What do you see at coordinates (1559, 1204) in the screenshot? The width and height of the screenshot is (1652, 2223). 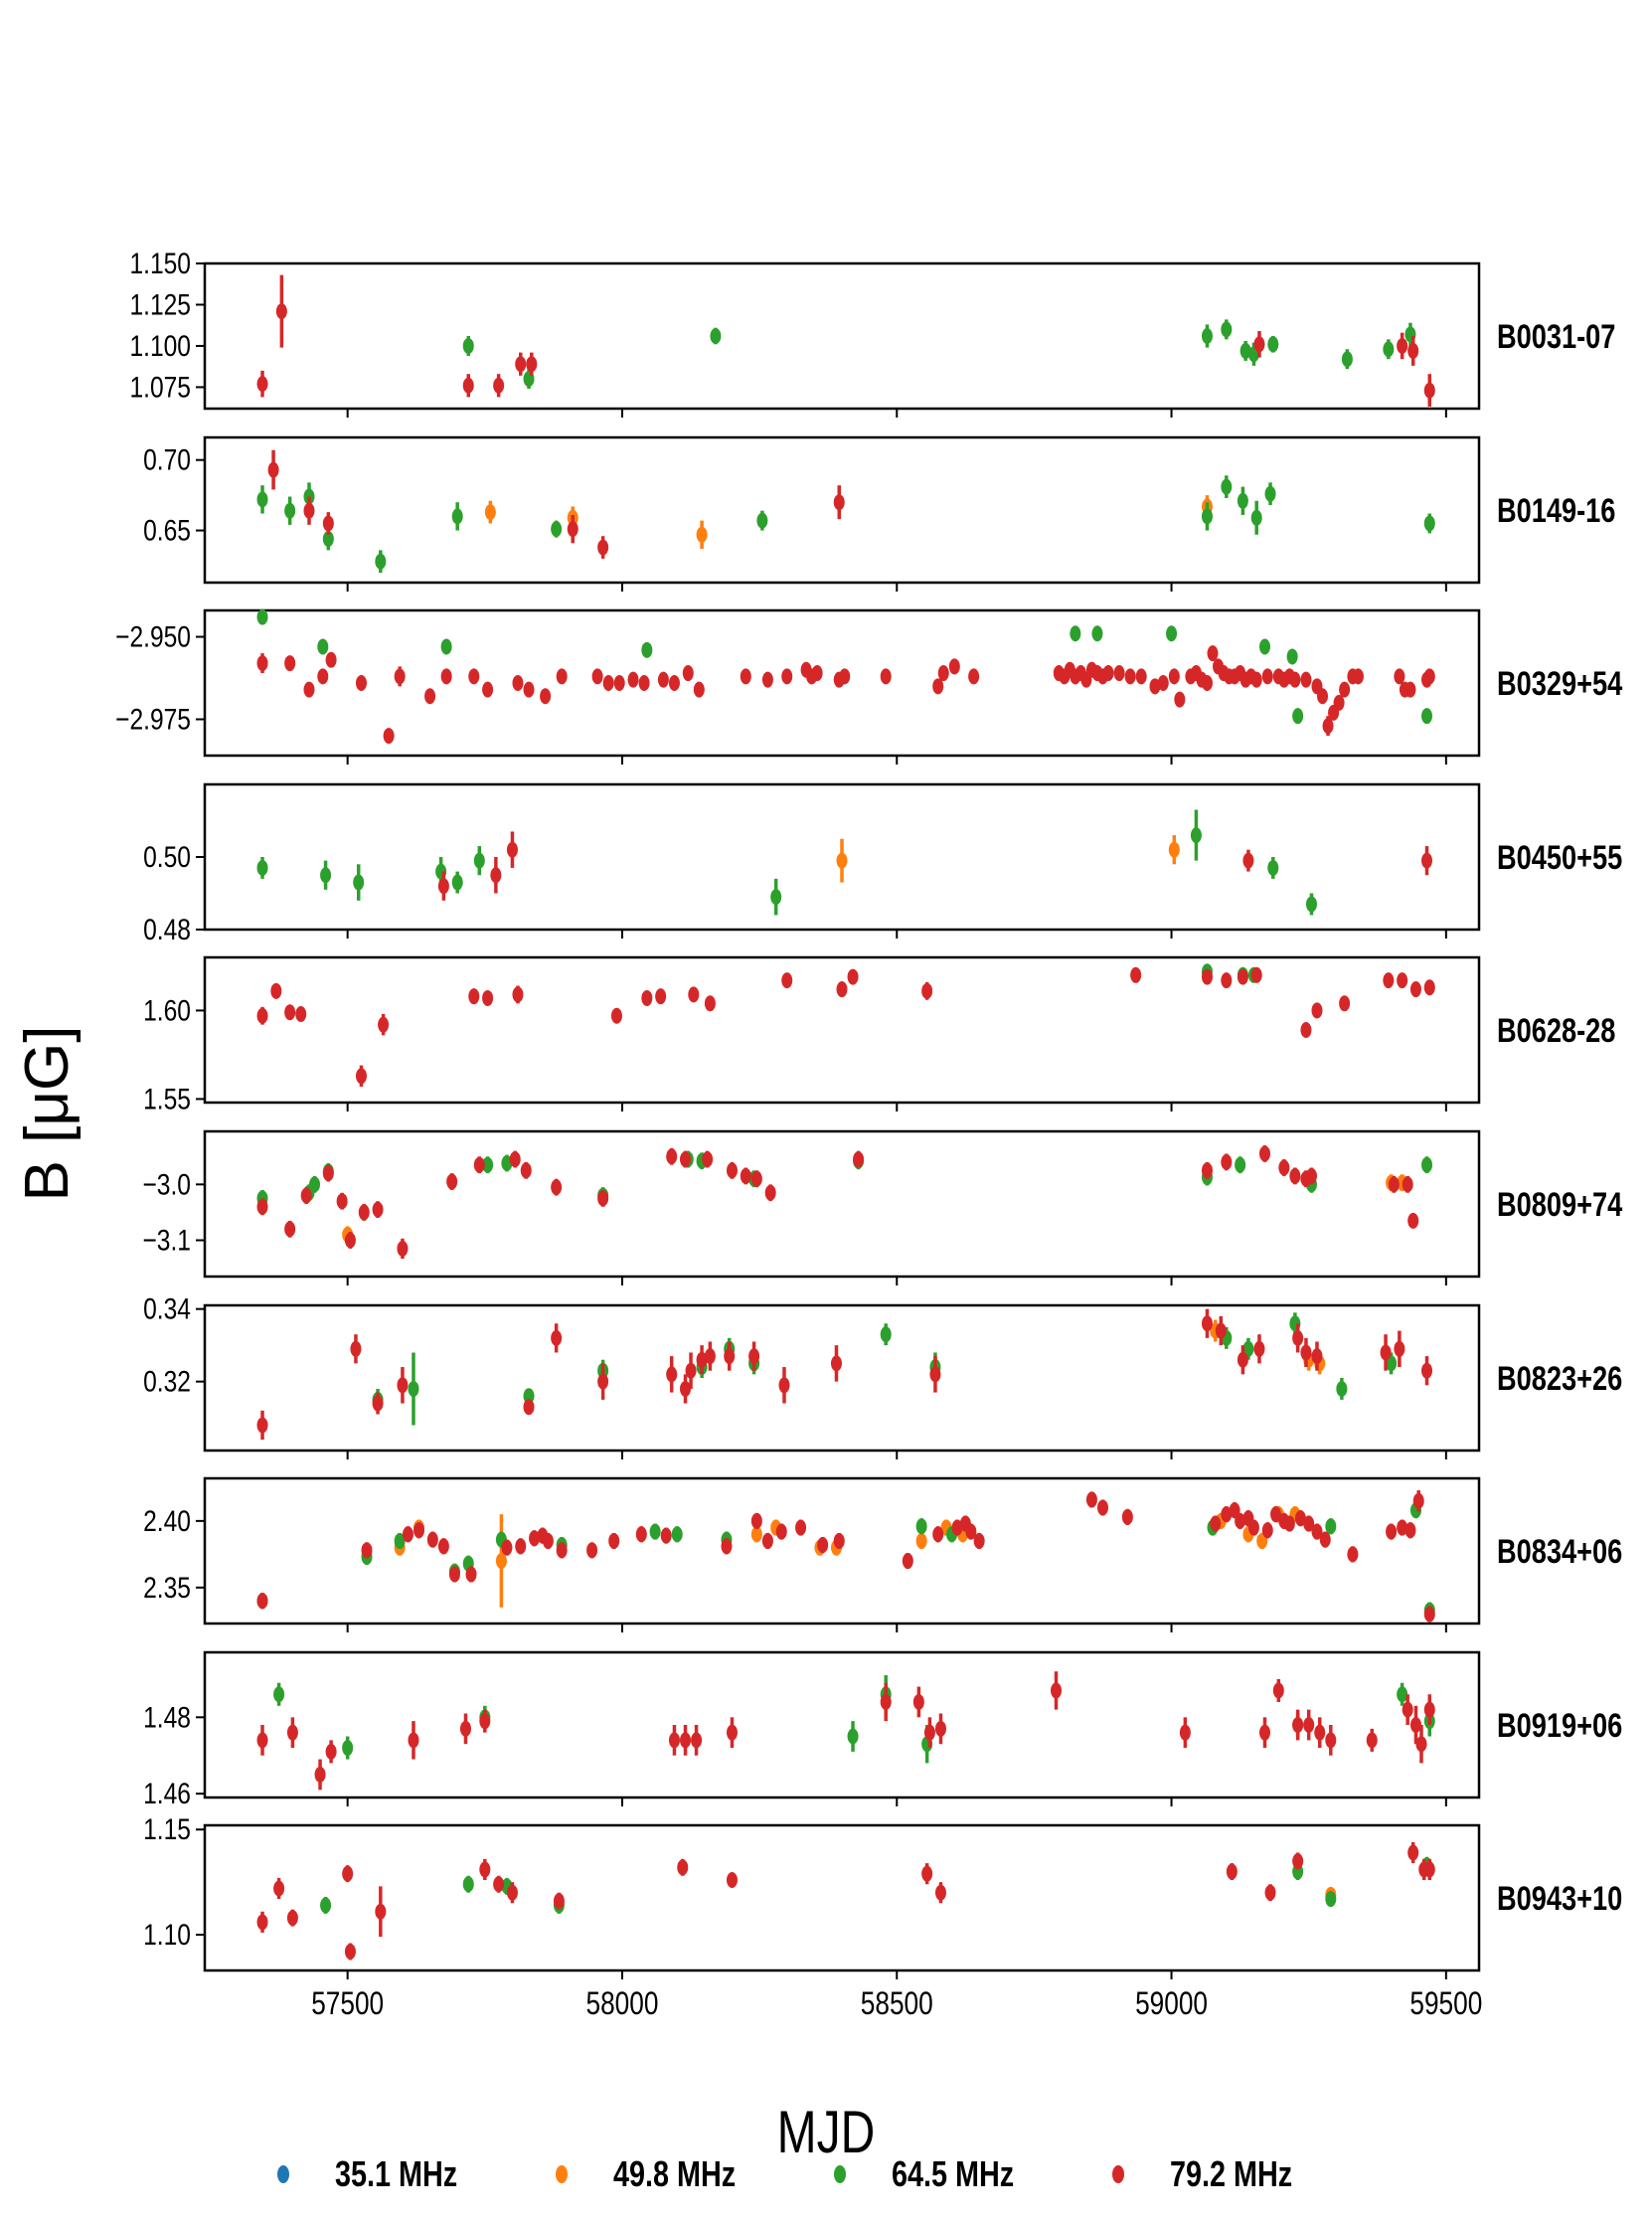 I see `panel-label: B0809+74` at bounding box center [1559, 1204].